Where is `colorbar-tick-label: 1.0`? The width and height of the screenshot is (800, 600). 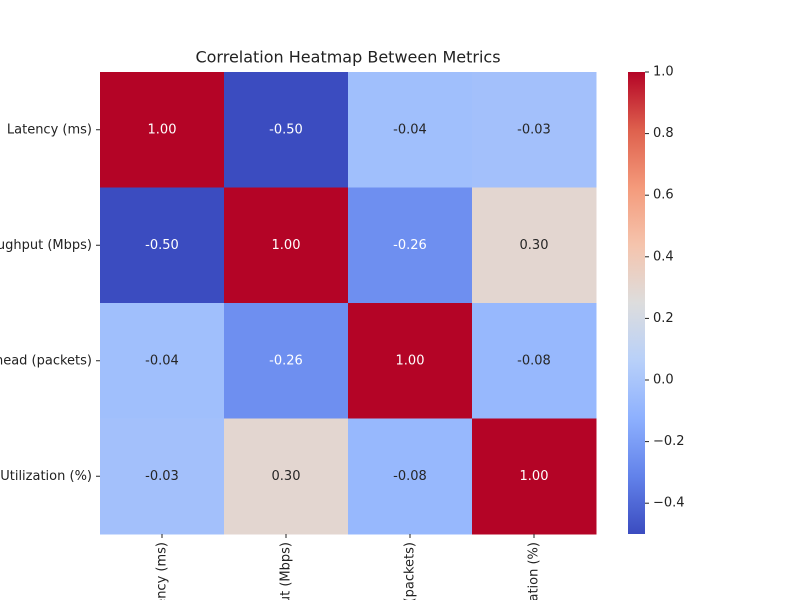
colorbar-tick-label: 1.0 is located at coordinates (663, 72).